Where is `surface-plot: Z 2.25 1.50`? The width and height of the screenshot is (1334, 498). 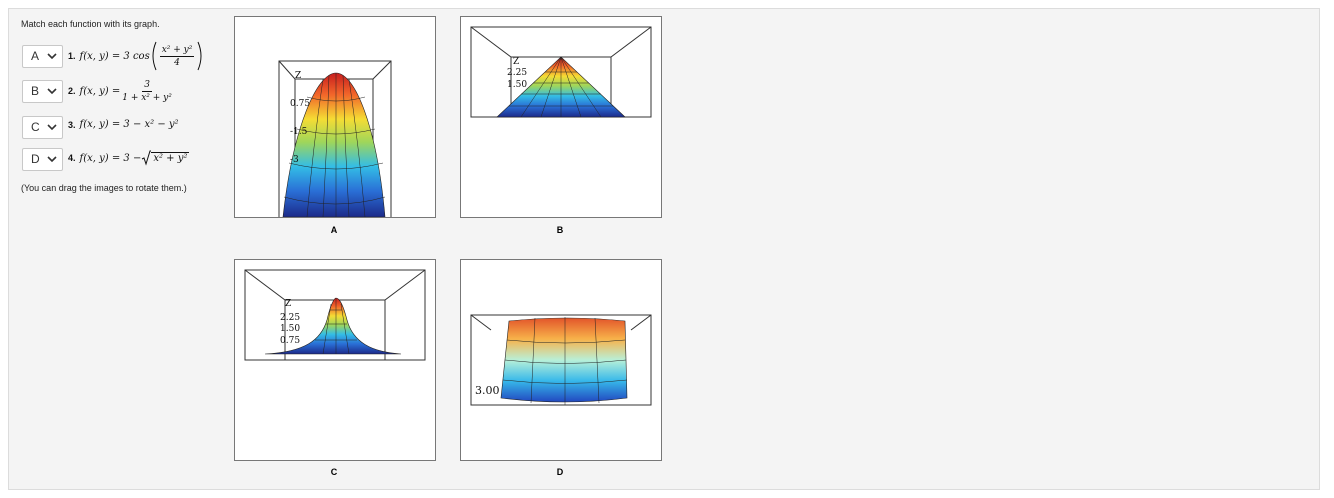 surface-plot: Z 2.25 1.50 is located at coordinates (561, 72).